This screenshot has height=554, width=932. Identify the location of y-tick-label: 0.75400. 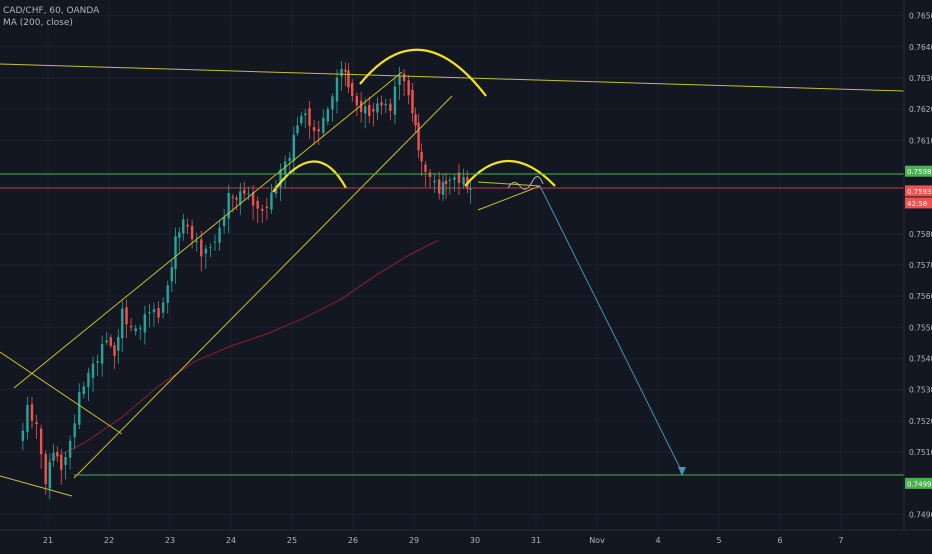
(920, 359).